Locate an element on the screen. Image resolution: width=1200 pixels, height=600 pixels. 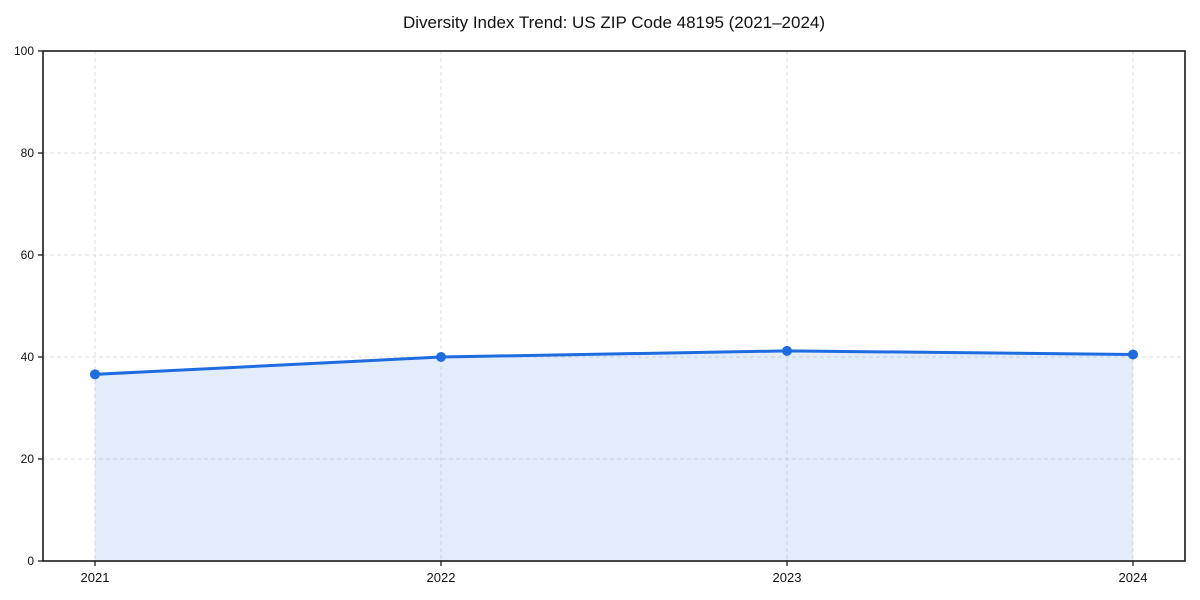
y-axis-tick-label: 0 is located at coordinates (30, 561).